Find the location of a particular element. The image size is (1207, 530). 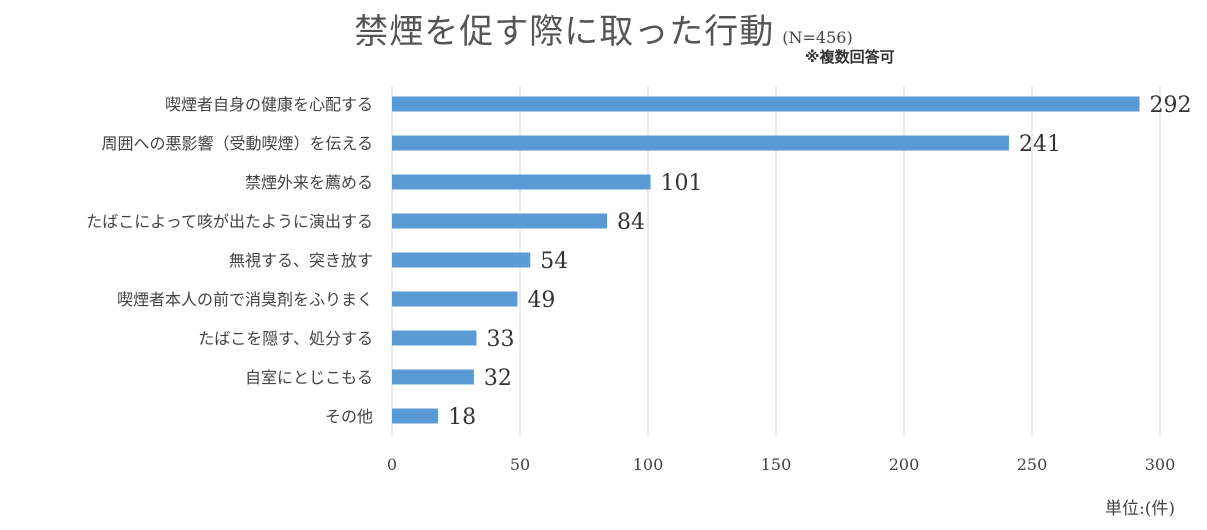

x-tick-label: 200 is located at coordinates (904, 464).